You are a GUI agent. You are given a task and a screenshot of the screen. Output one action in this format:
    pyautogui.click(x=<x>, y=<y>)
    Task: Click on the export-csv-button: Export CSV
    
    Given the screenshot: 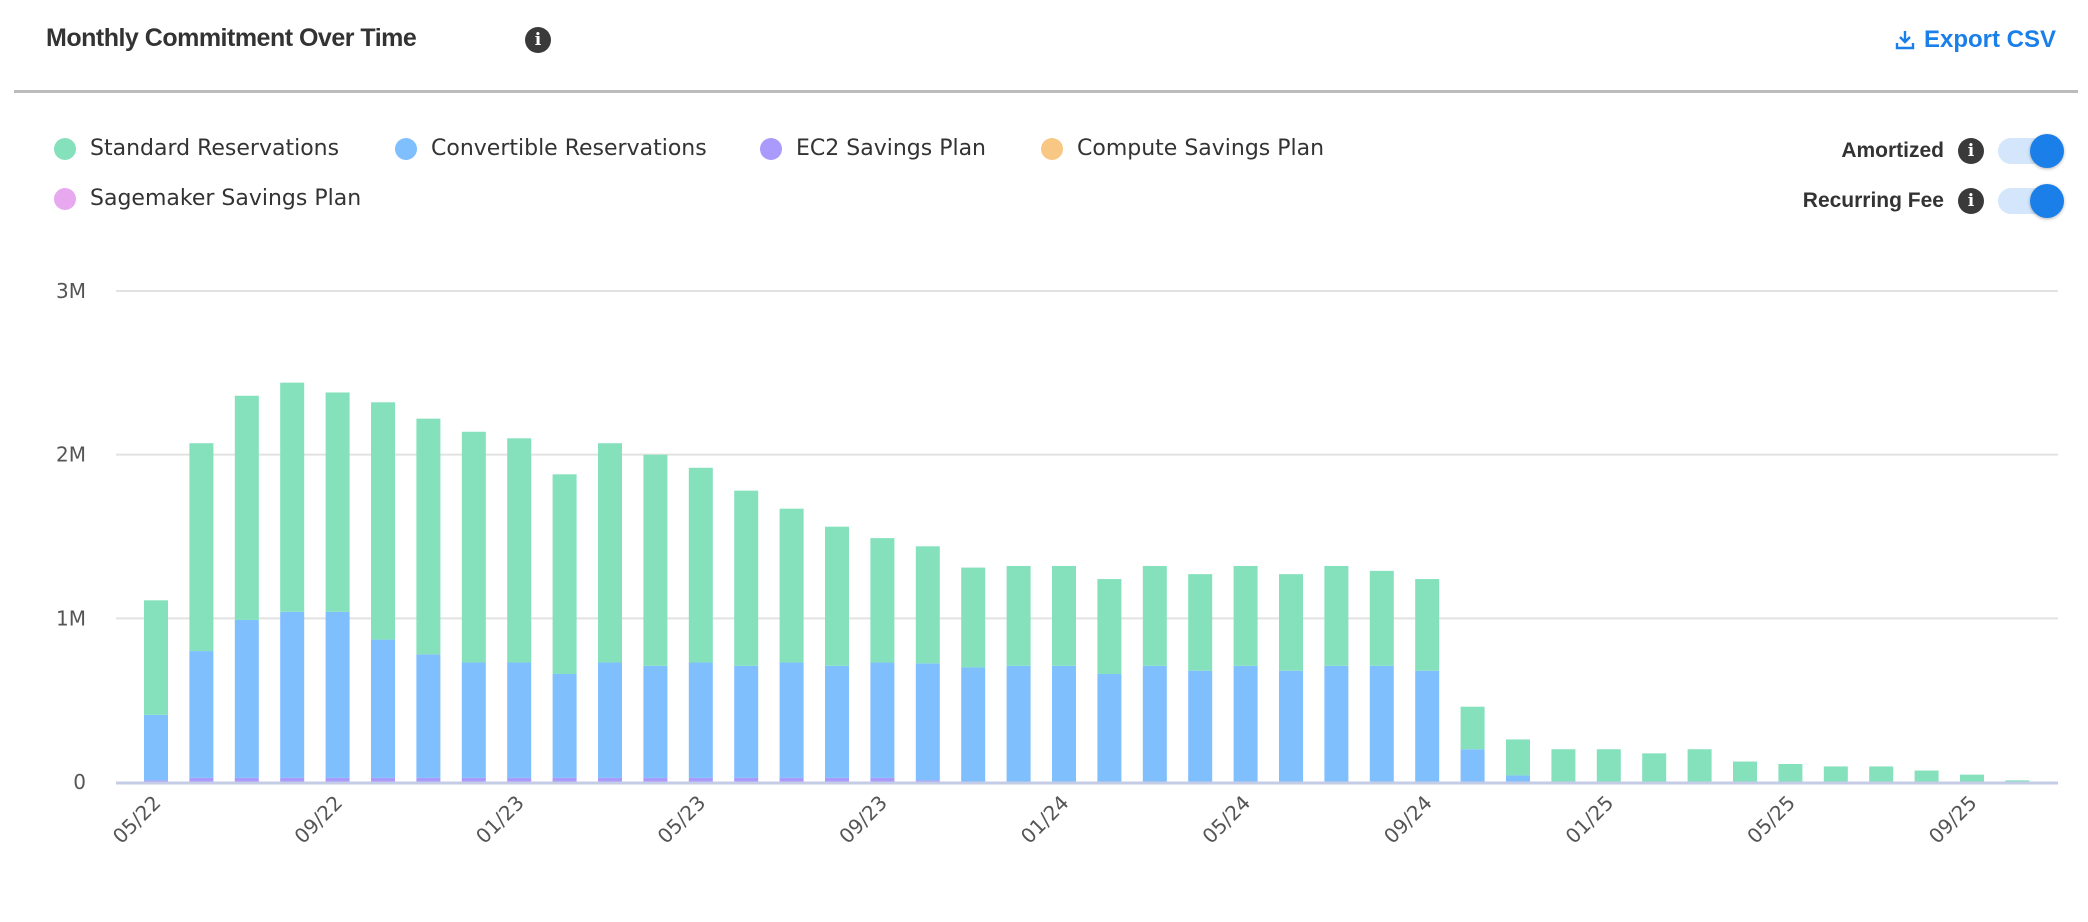 What is the action you would take?
    pyautogui.click(x=1975, y=40)
    